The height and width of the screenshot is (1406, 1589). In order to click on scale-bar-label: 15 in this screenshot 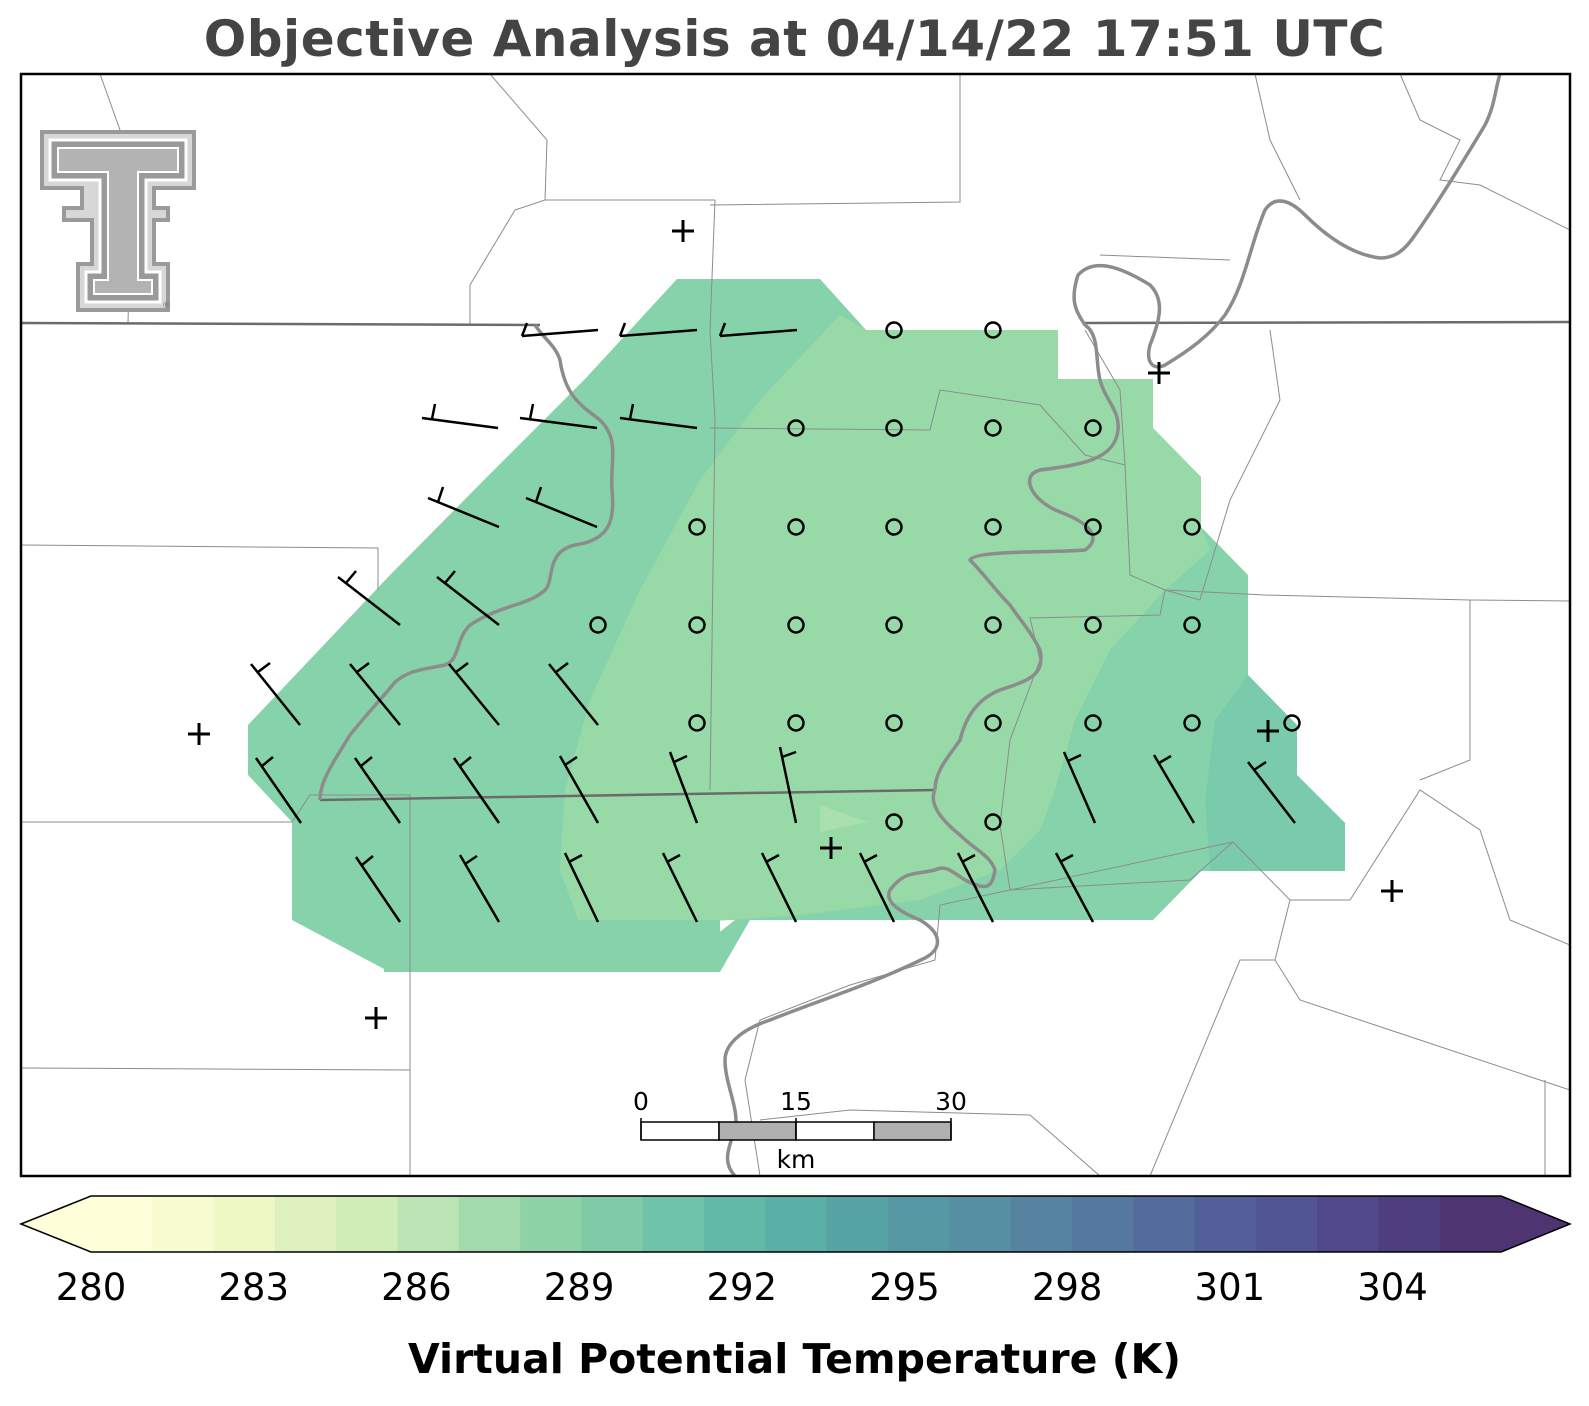, I will do `click(796, 1101)`.